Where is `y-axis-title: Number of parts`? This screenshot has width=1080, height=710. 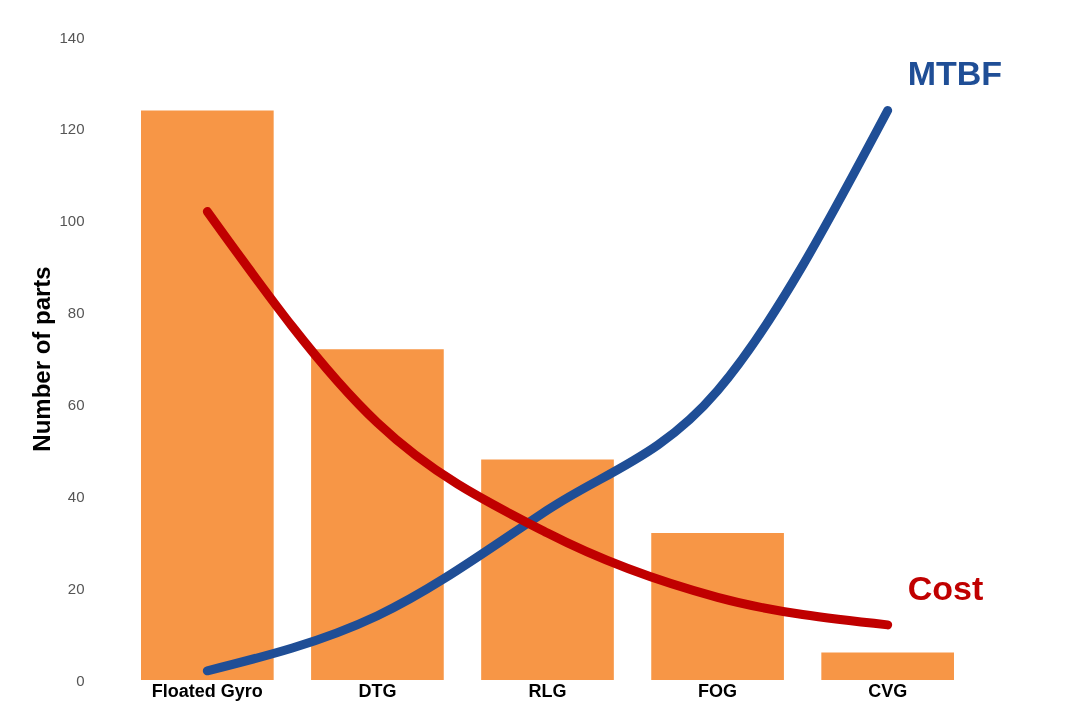
y-axis-title: Number of parts is located at coordinates (42, 359).